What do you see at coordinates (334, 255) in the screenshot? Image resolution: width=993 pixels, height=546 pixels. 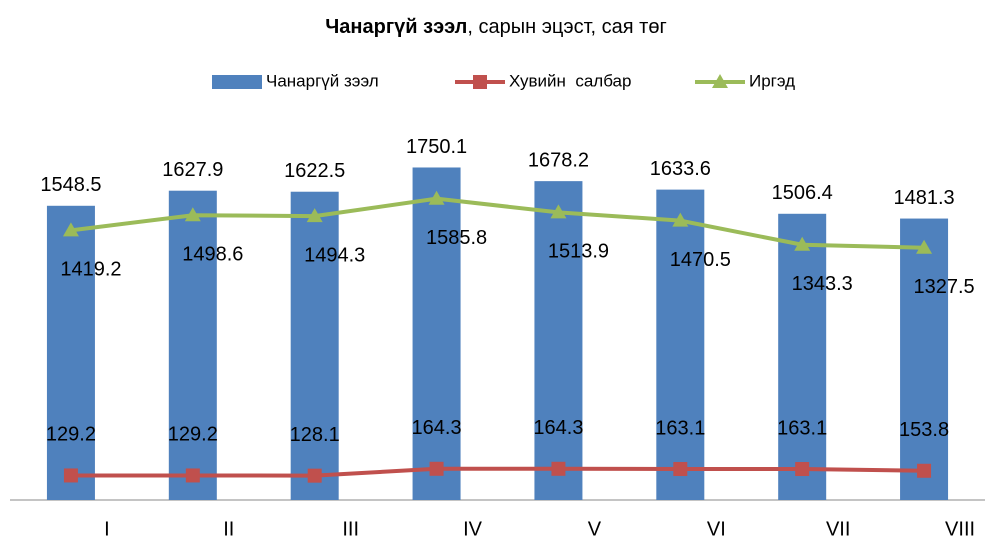 I see `data-label: 1494.3` at bounding box center [334, 255].